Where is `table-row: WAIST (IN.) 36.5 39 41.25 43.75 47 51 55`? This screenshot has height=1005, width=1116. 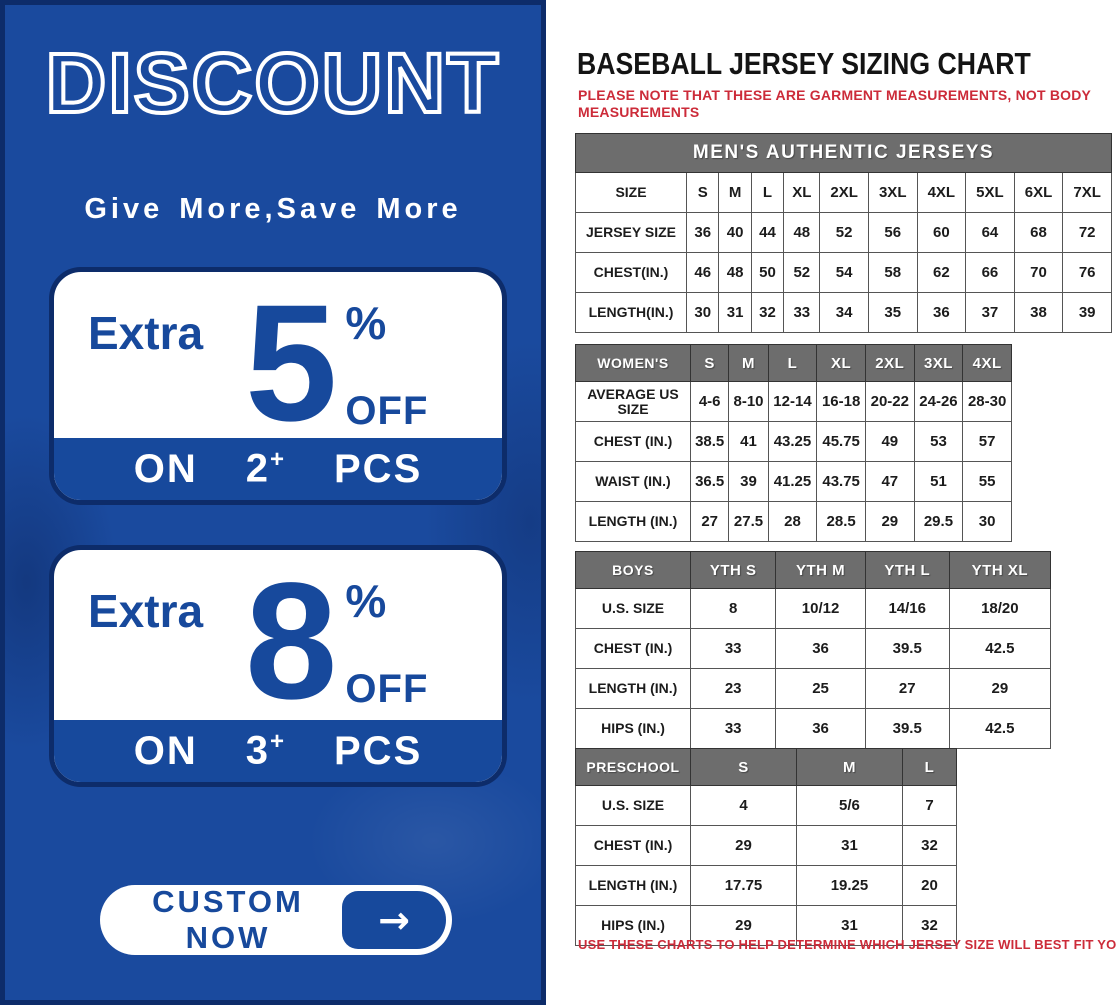 table-row: WAIST (IN.) 36.5 39 41.25 43.75 47 51 55 is located at coordinates (793, 481).